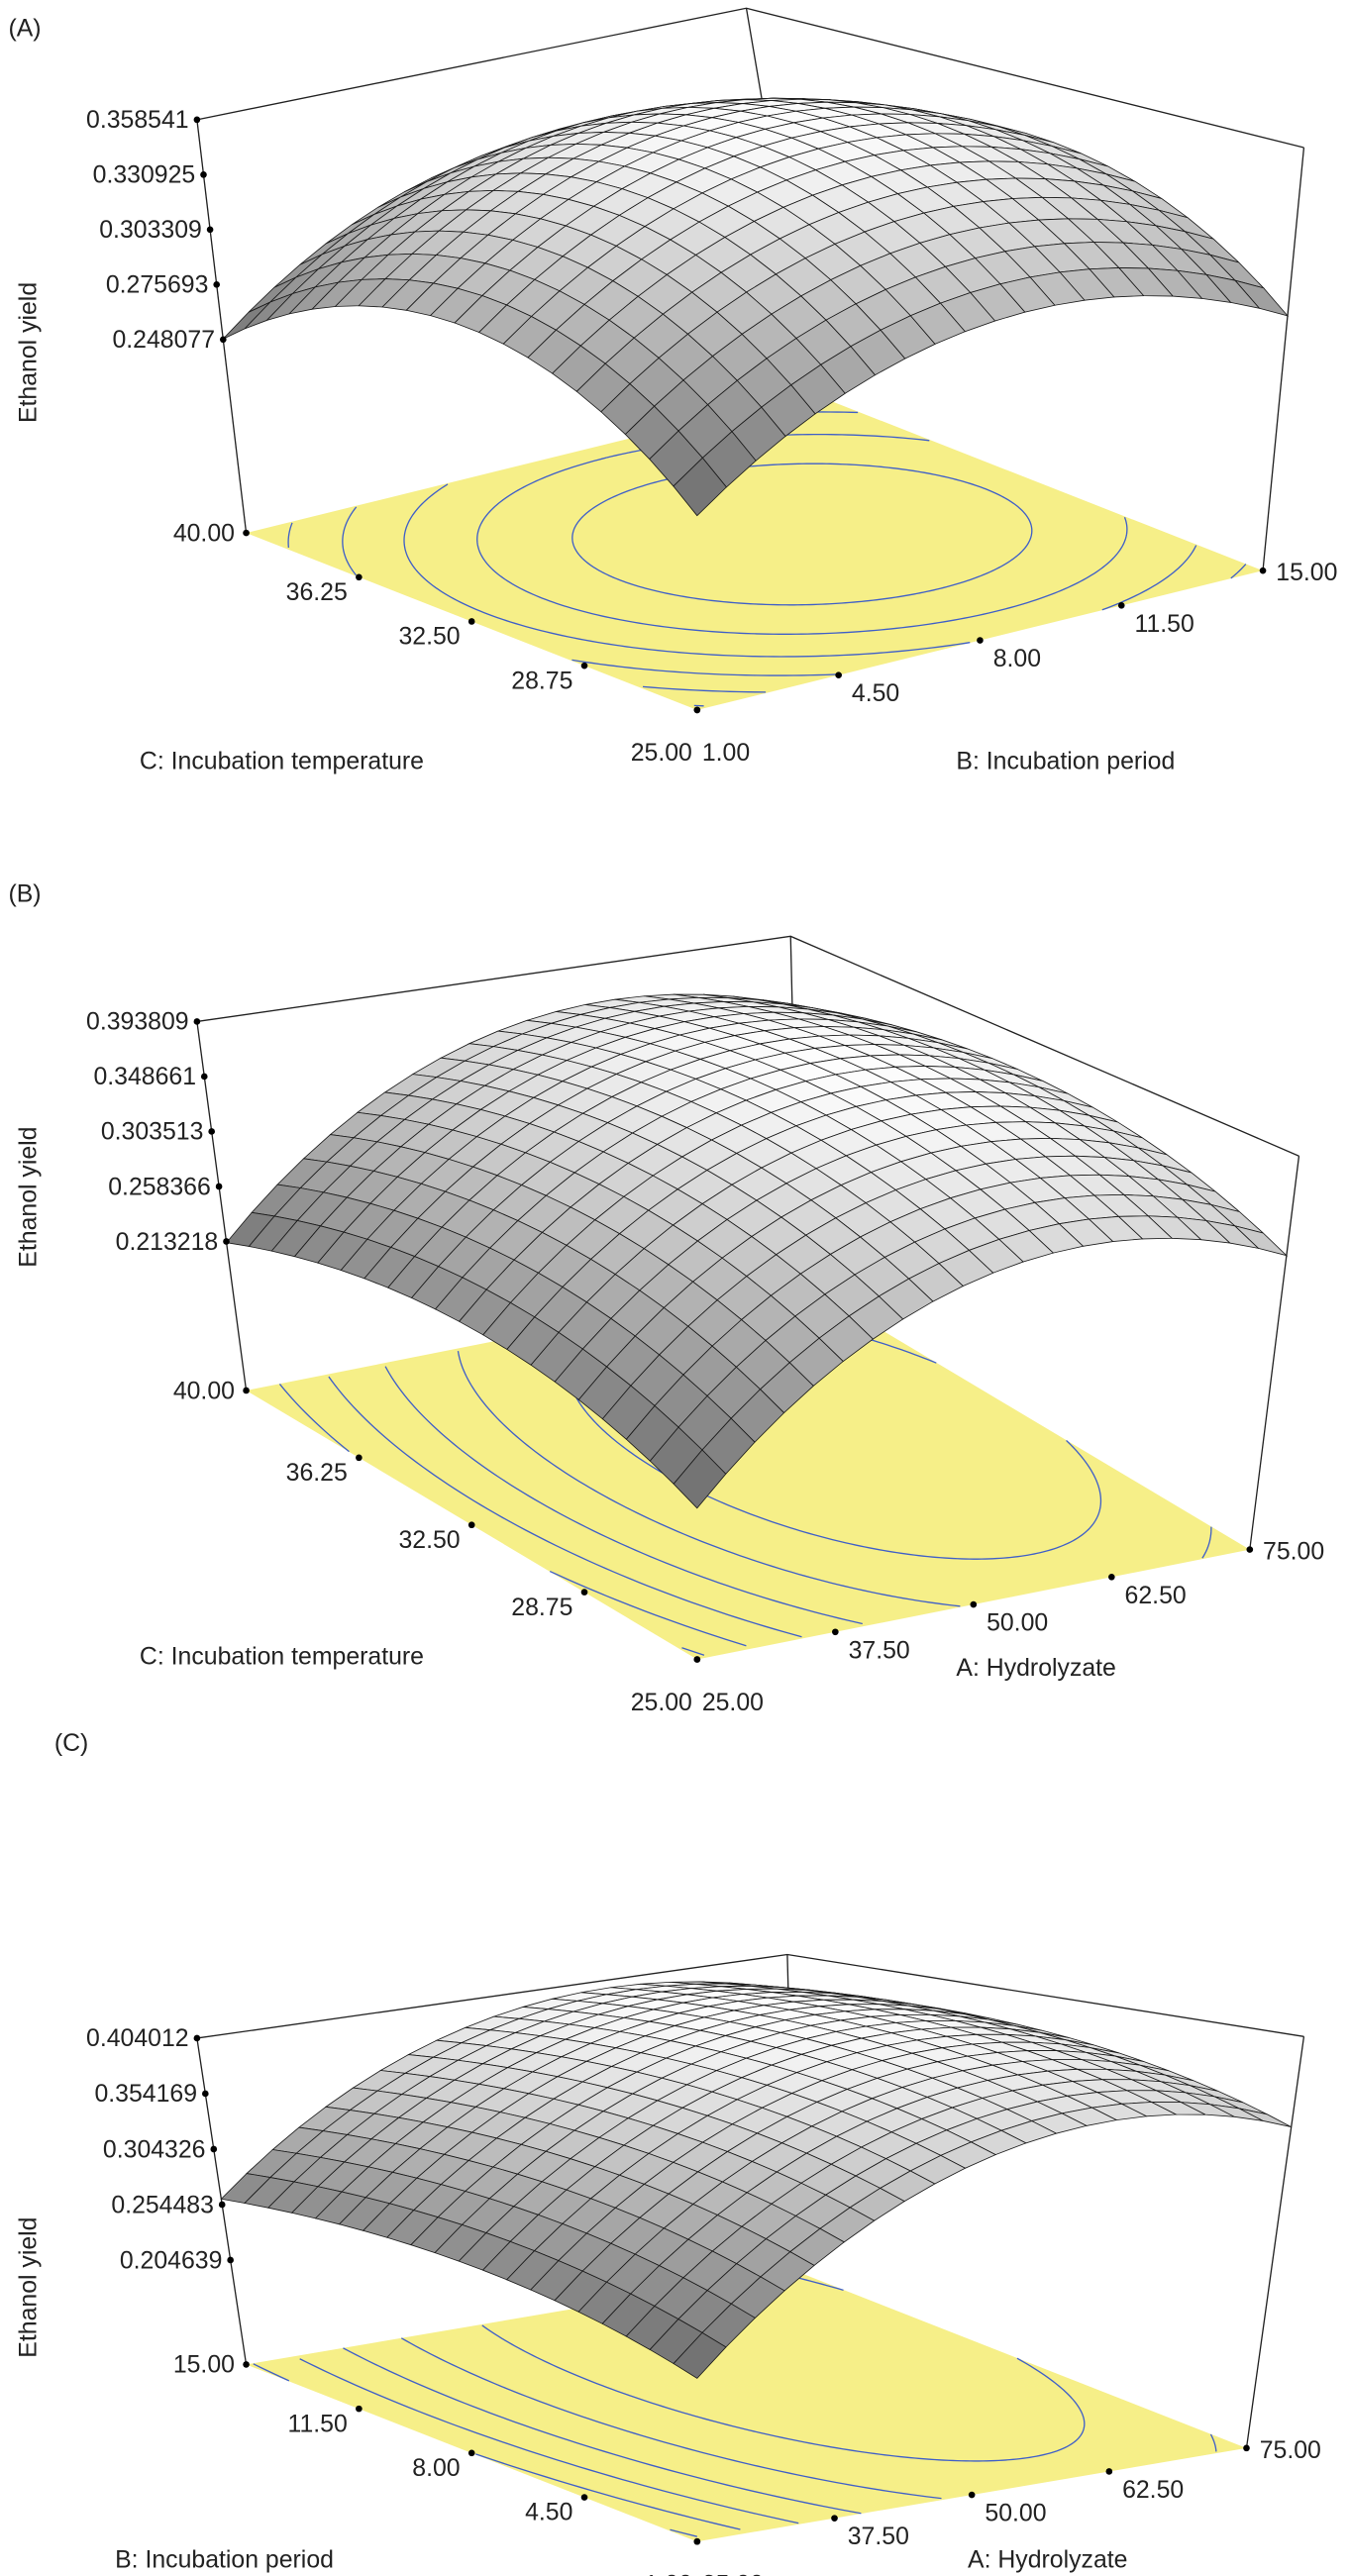  What do you see at coordinates (1065, 761) in the screenshot?
I see `y-axis-title: B: Incubation period` at bounding box center [1065, 761].